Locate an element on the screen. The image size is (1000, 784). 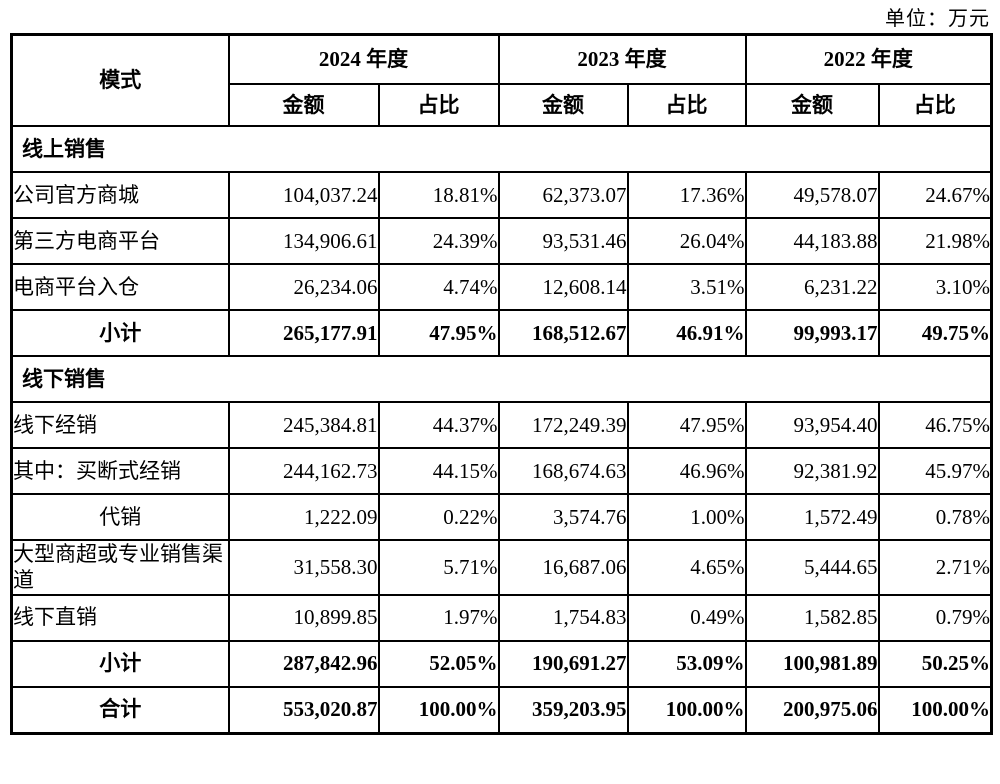
ratio-2024-cell: 1.97% is located at coordinates (438, 617).